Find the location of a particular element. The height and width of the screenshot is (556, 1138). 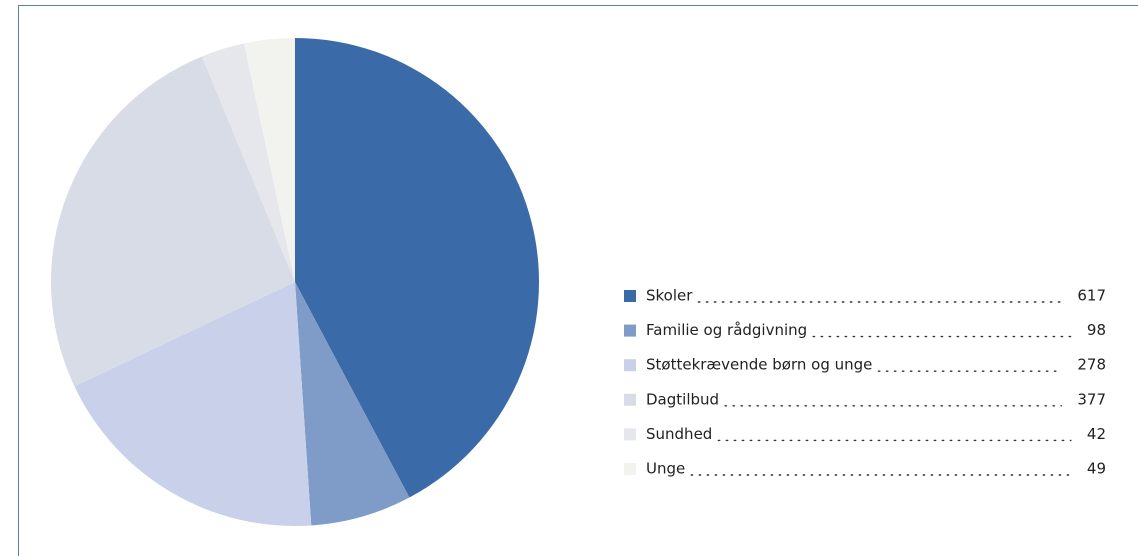

legend-value: 278 is located at coordinates (1091, 365).